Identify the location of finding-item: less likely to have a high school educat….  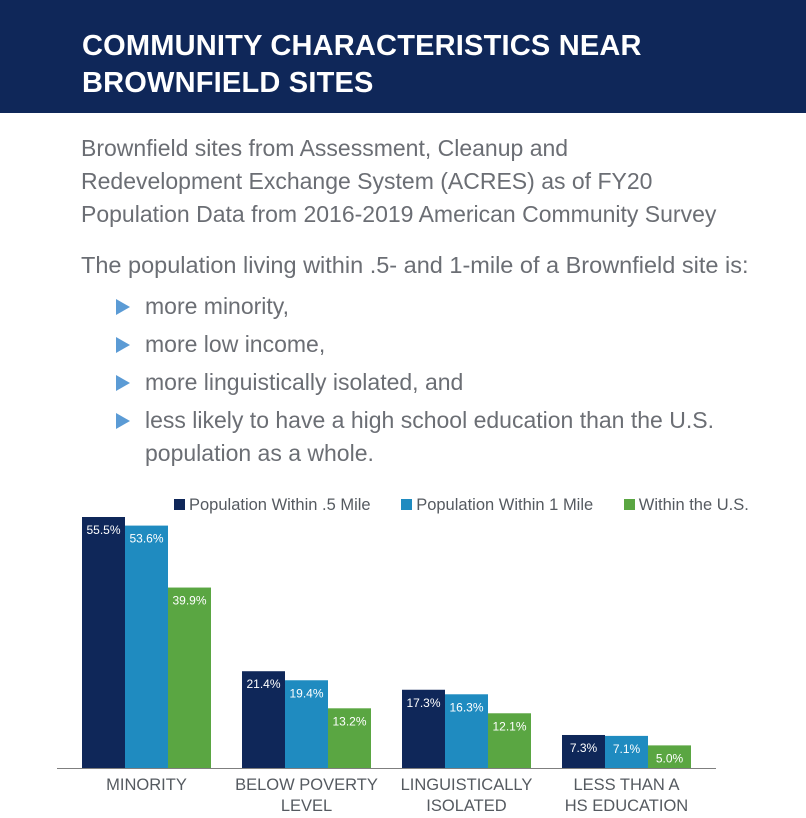
(436, 437).